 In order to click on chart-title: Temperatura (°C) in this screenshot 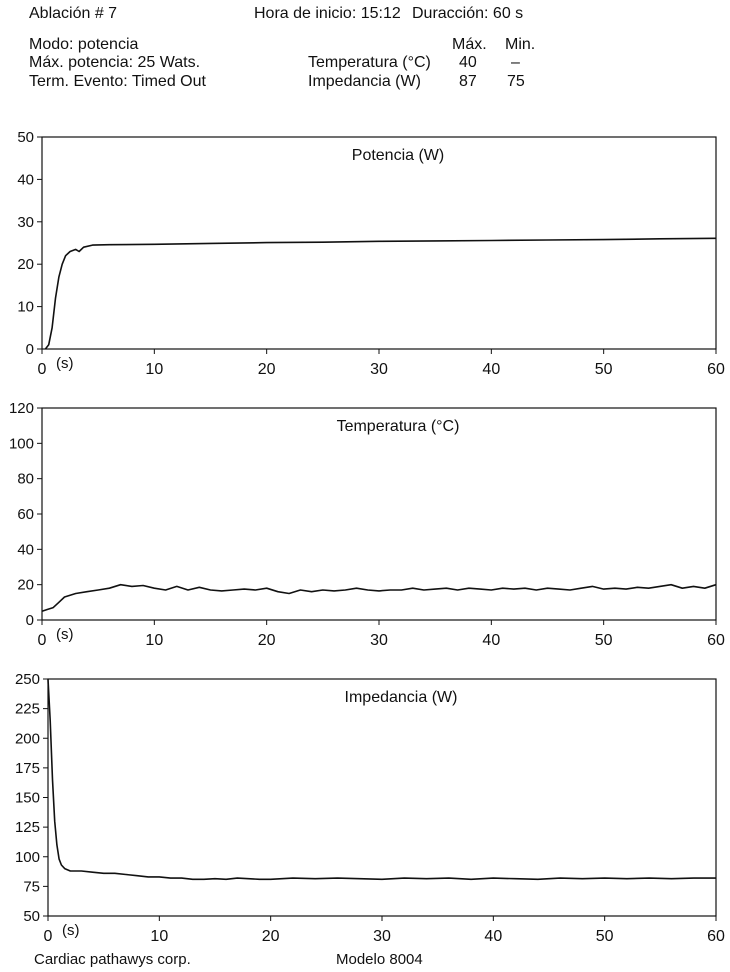, I will do `click(398, 426)`.